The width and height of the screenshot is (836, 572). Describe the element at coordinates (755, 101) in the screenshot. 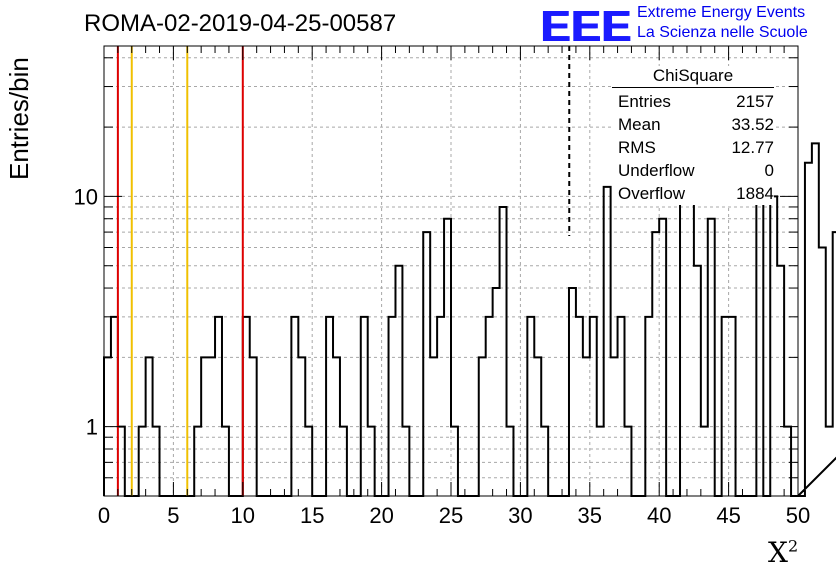

I see `stats-value: 2157` at that location.